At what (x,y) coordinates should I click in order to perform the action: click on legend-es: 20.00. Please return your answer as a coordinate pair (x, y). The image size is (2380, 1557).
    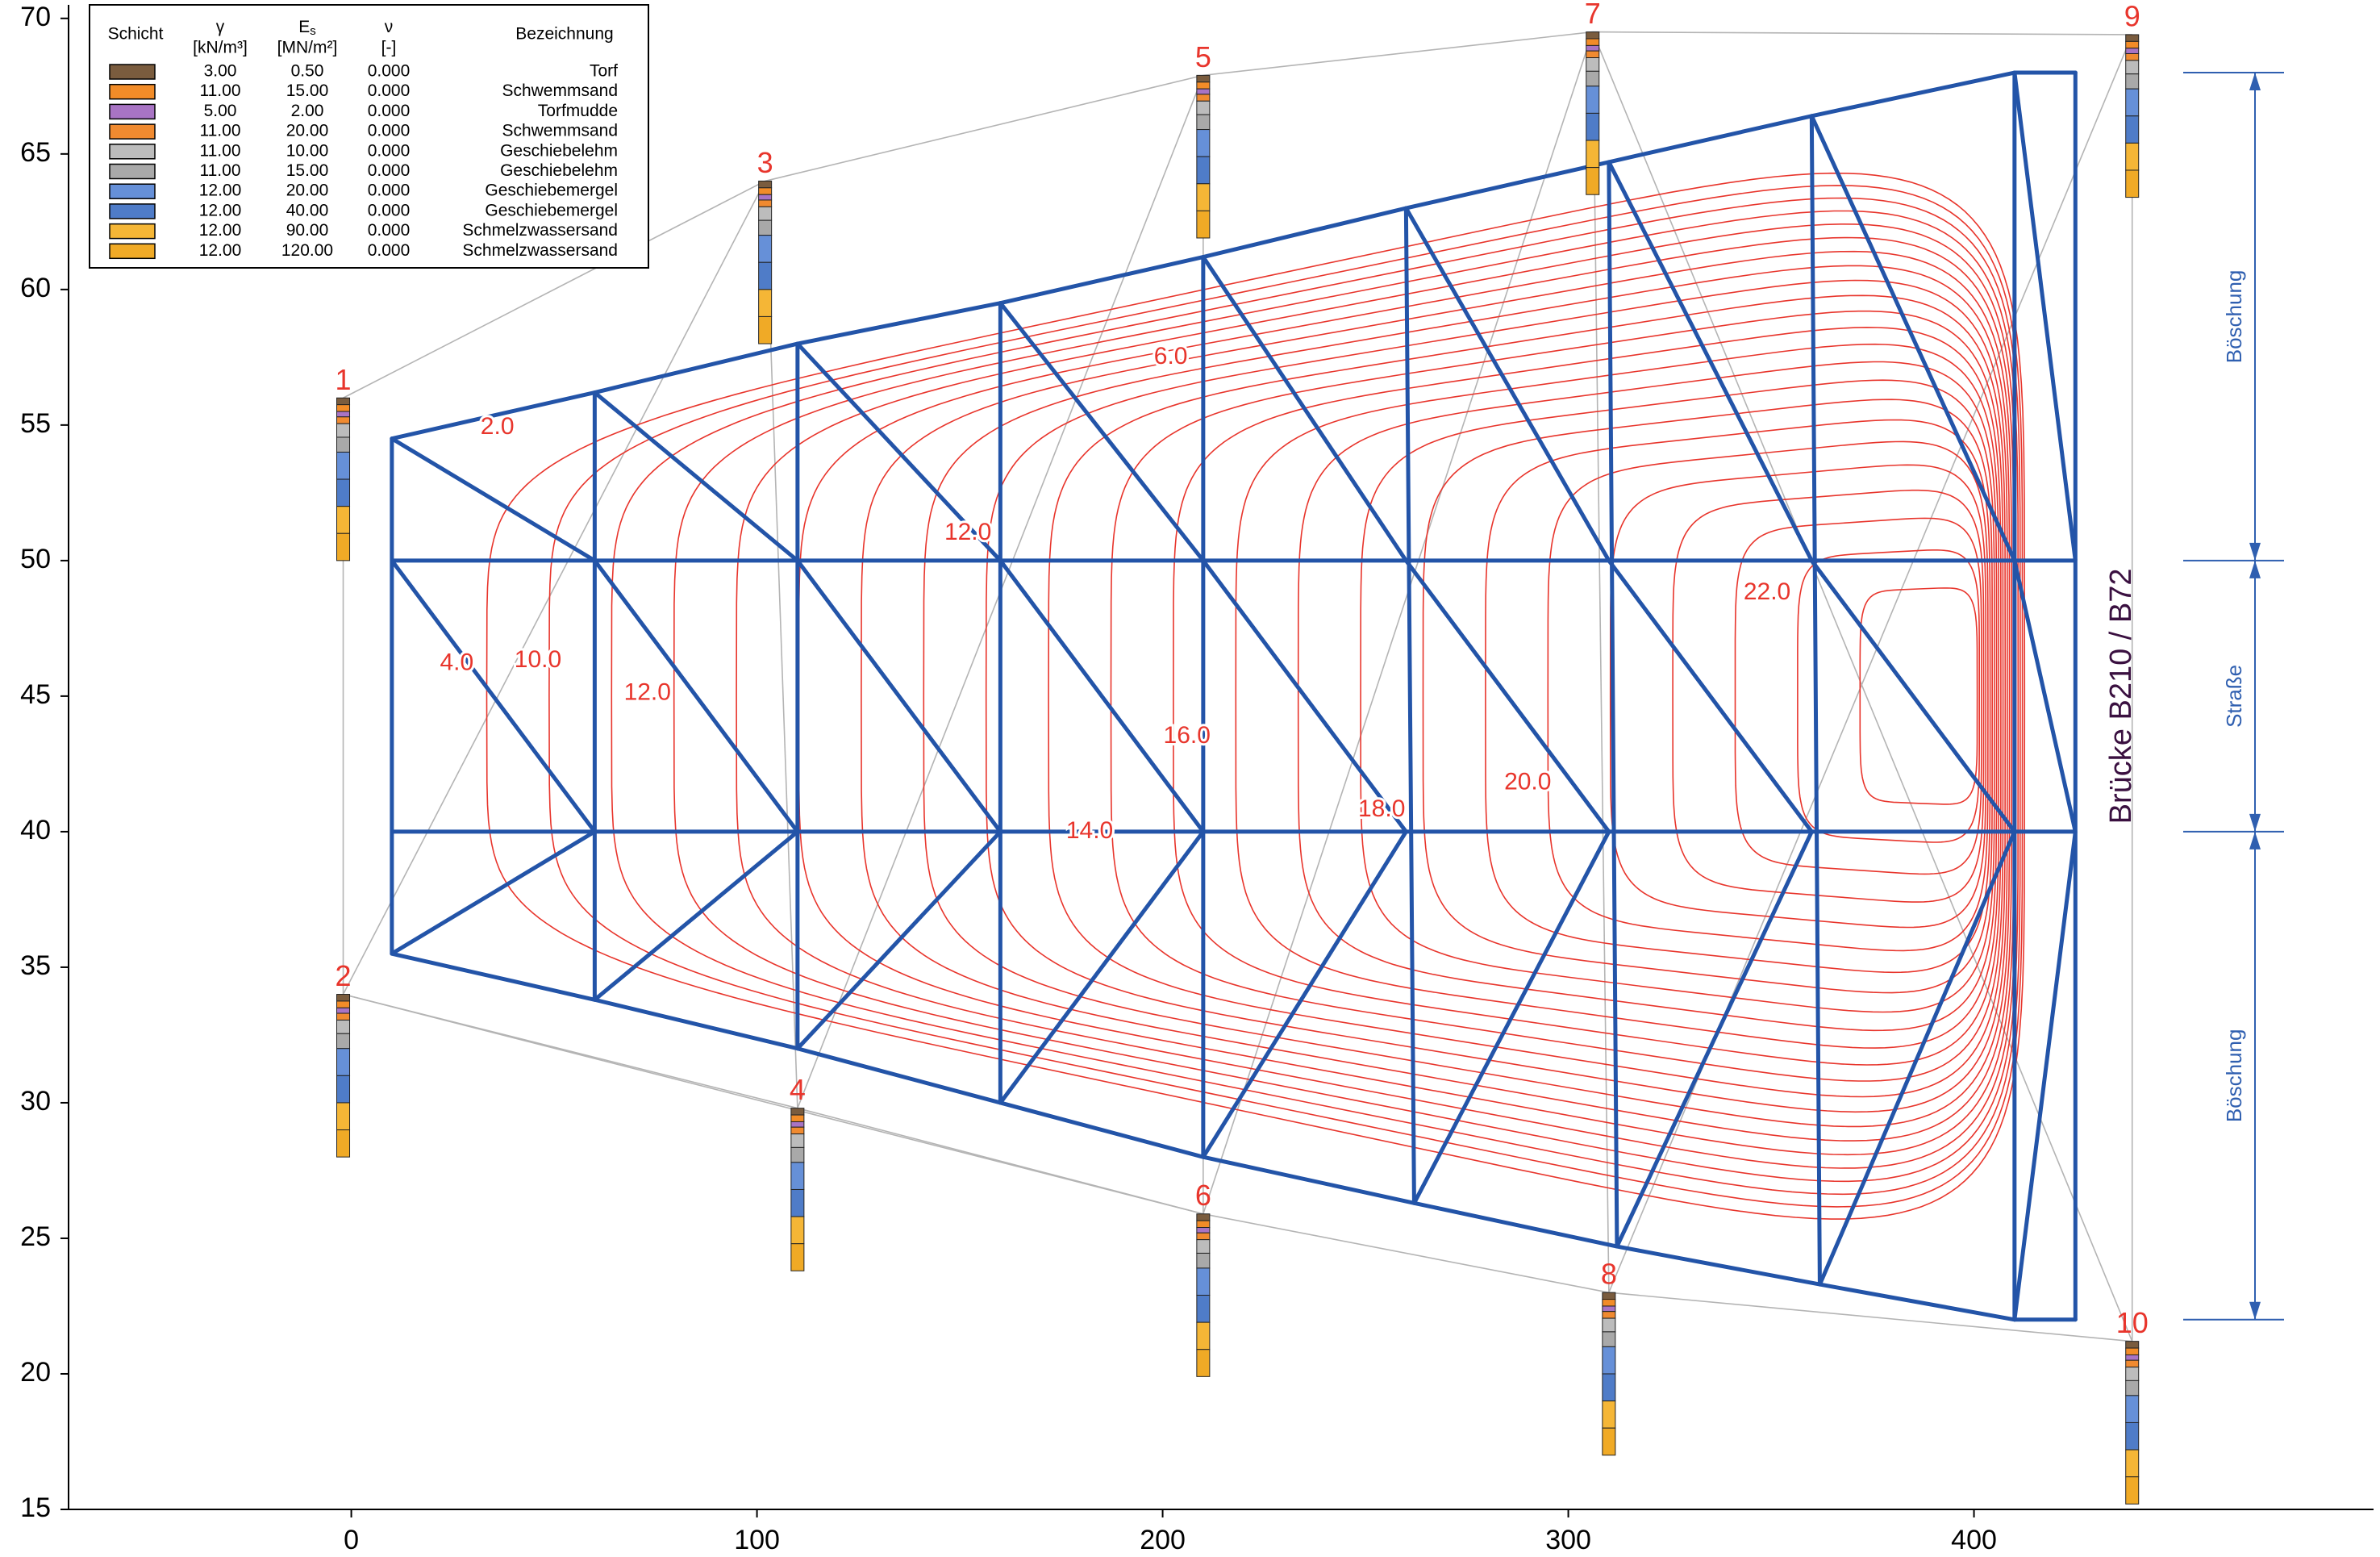
    Looking at the image, I should click on (307, 131).